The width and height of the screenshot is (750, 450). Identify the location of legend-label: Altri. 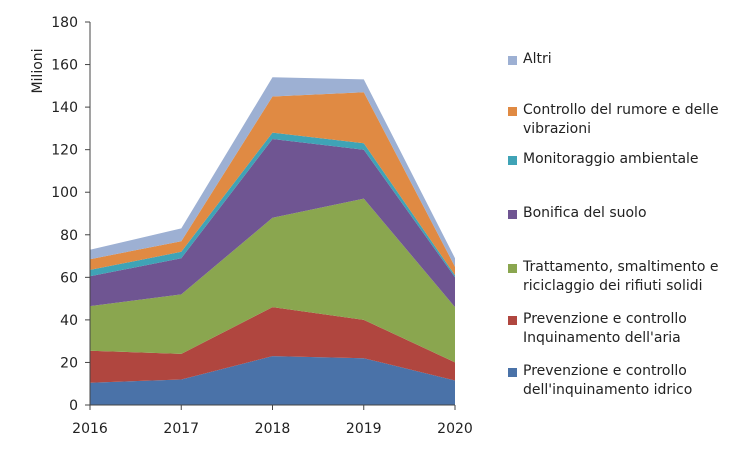
(537, 59).